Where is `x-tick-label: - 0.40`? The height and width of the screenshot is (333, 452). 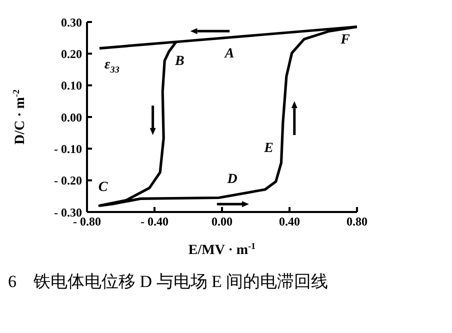
x-tick-label: - 0.40 is located at coordinates (154, 221).